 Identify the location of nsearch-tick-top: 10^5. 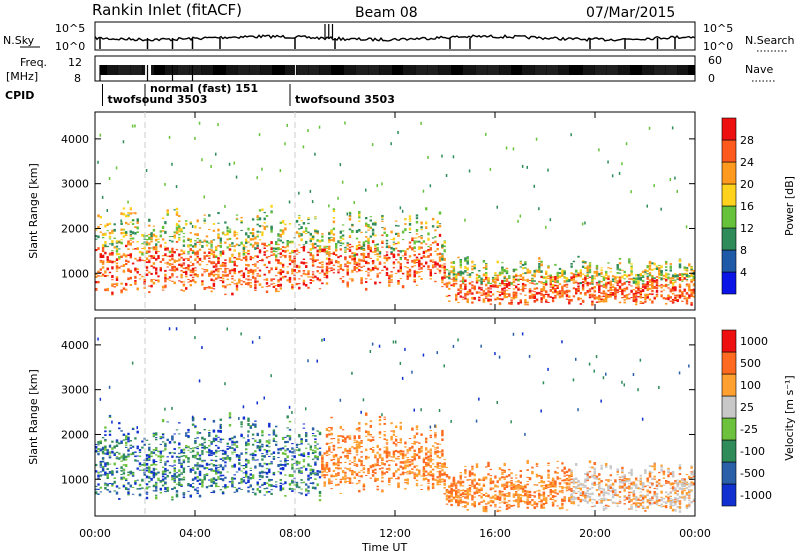
(718, 28).